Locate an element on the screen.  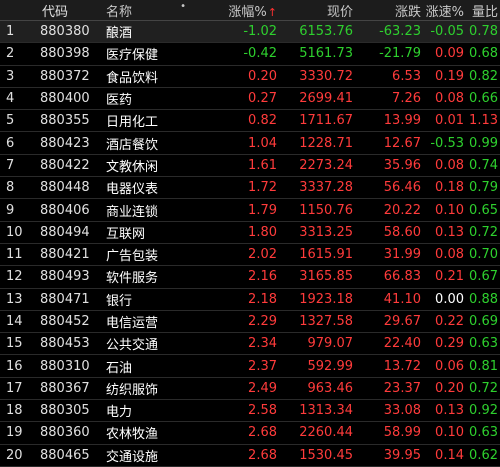
row-index: 1 is located at coordinates (10, 32).